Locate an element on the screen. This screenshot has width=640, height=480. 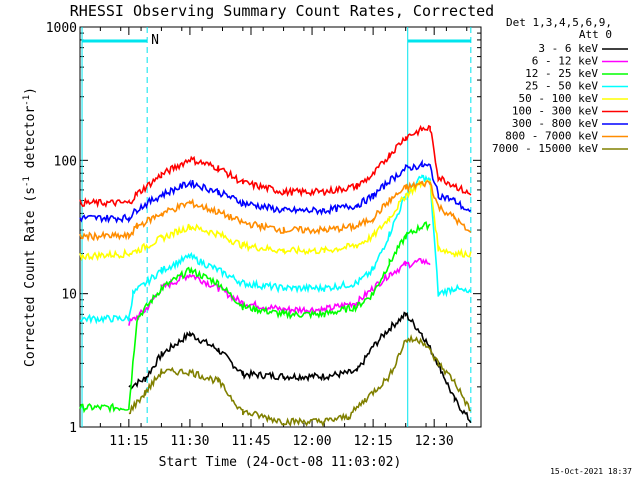
legend-label: 7000 - 15000 keV is located at coordinates (545, 148).